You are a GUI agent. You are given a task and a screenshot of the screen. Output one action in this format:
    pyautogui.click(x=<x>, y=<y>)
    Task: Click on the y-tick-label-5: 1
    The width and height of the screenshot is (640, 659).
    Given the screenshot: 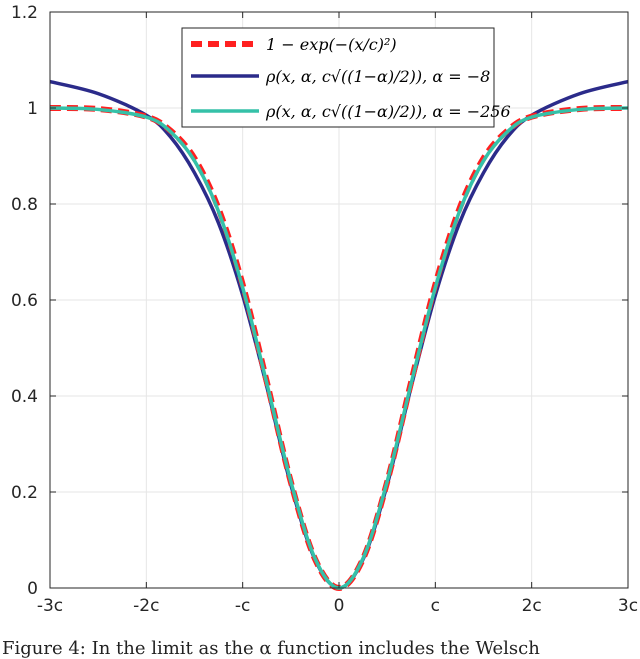 What is the action you would take?
    pyautogui.click(x=32, y=109)
    